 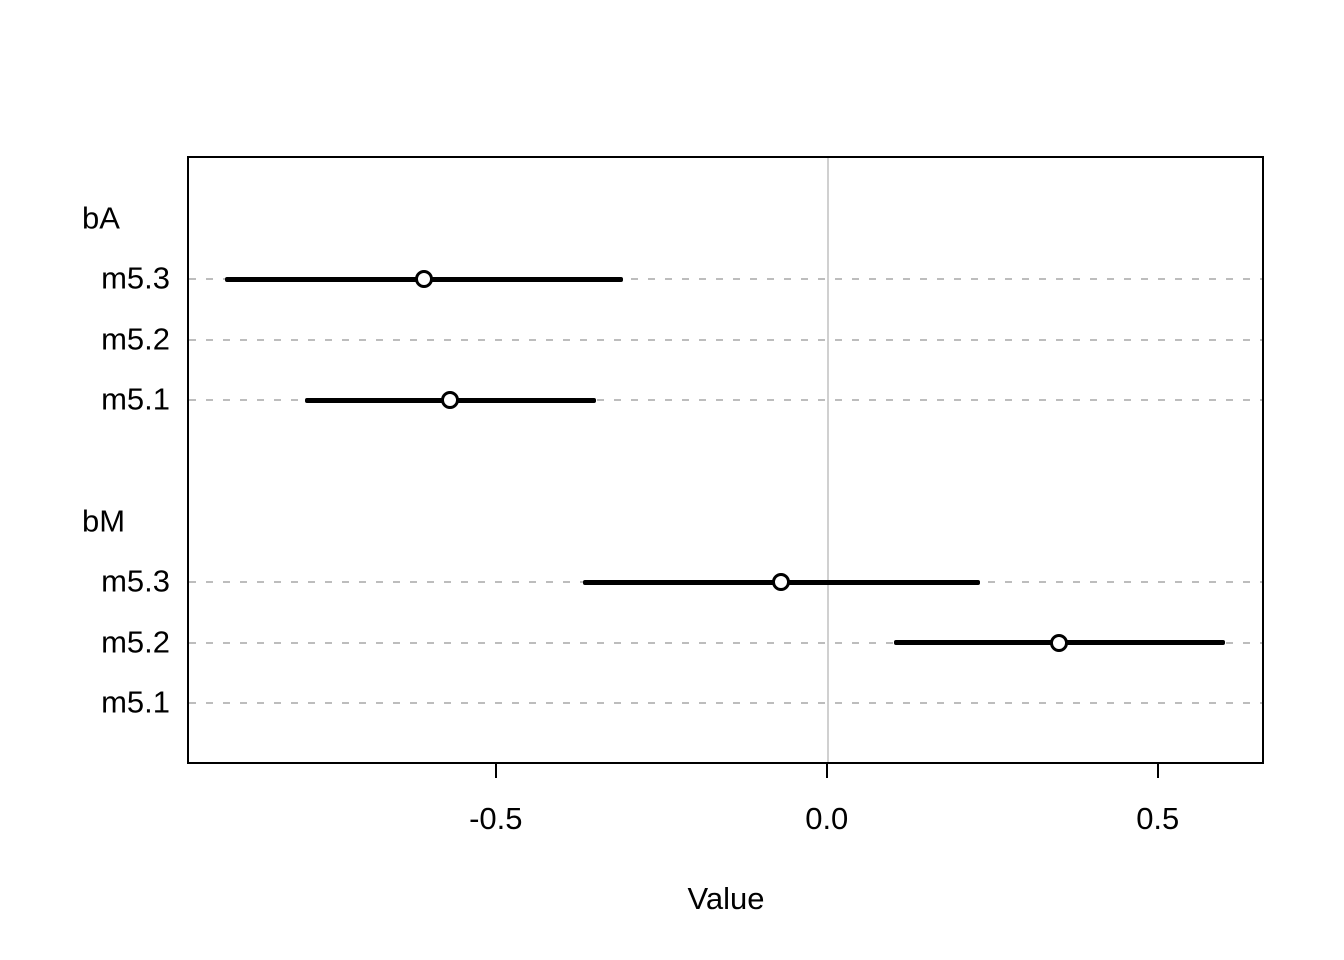 I want to click on y-axis-label-m5.1-8: m5.1, so click(x=135, y=702).